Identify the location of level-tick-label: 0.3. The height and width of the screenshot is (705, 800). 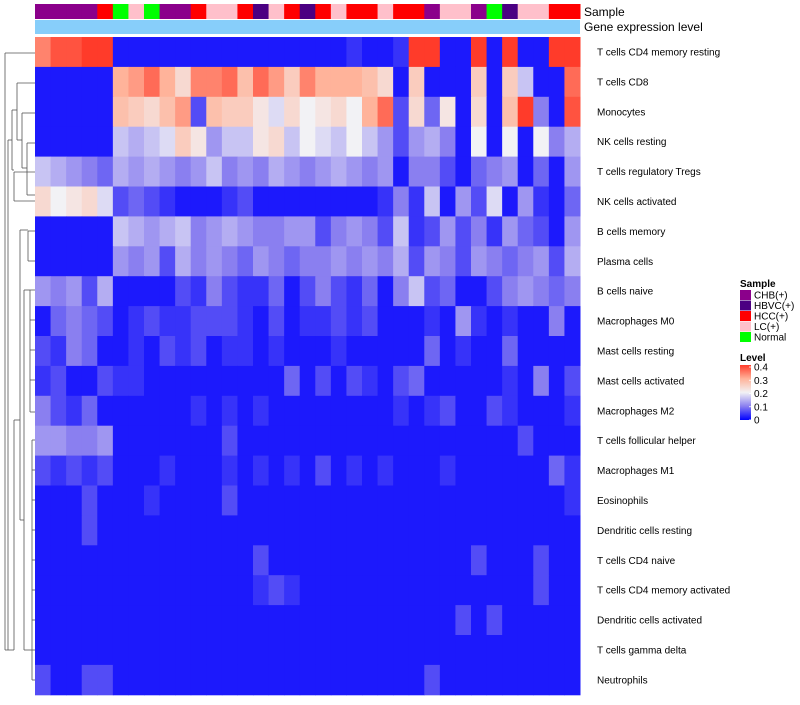
(761, 381).